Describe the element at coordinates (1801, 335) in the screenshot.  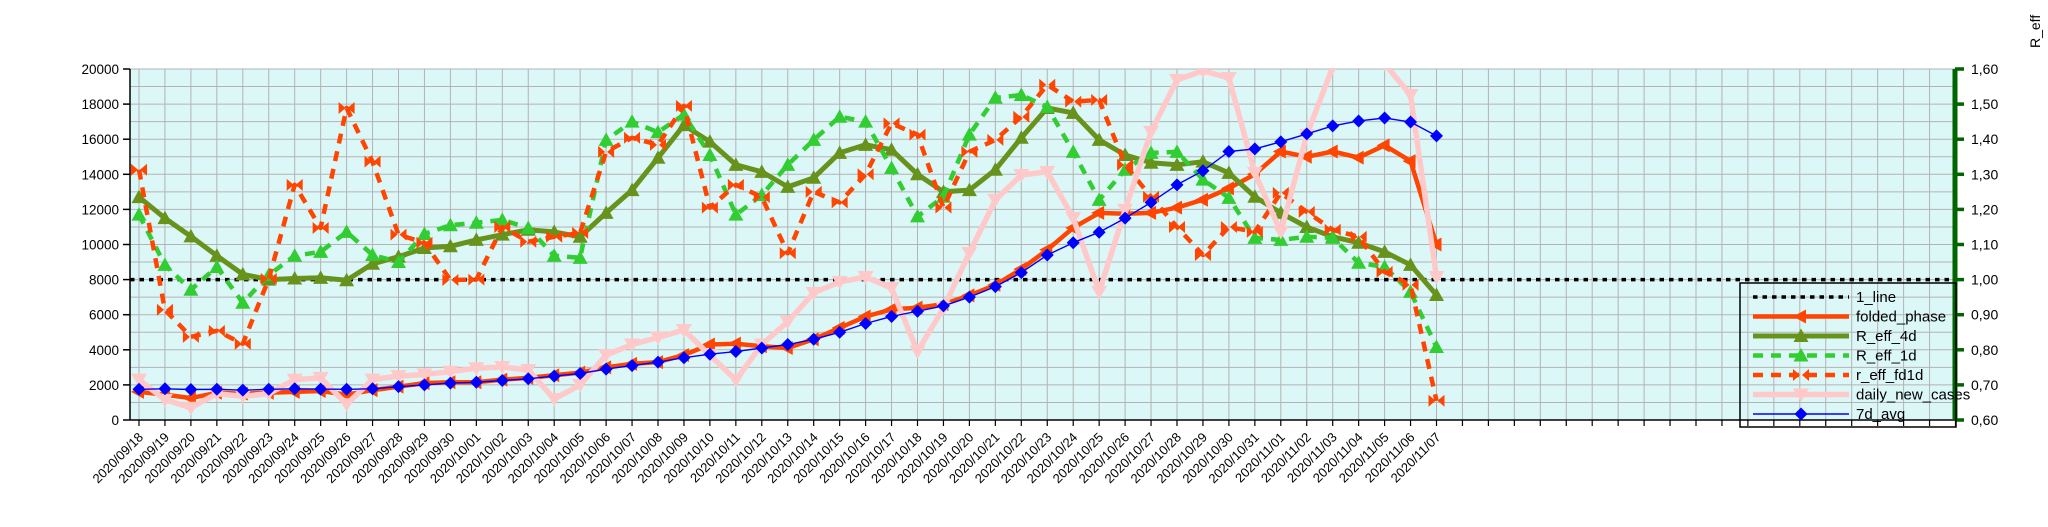
I see `R_eff_4d-legend-marker` at that location.